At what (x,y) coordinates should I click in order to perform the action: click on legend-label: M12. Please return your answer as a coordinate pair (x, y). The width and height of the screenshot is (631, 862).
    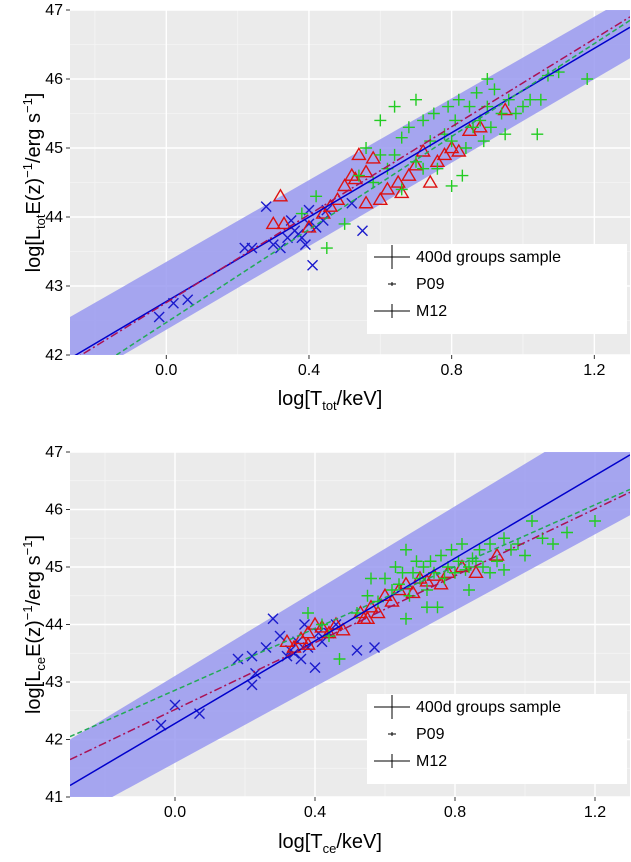
    Looking at the image, I should click on (431, 311).